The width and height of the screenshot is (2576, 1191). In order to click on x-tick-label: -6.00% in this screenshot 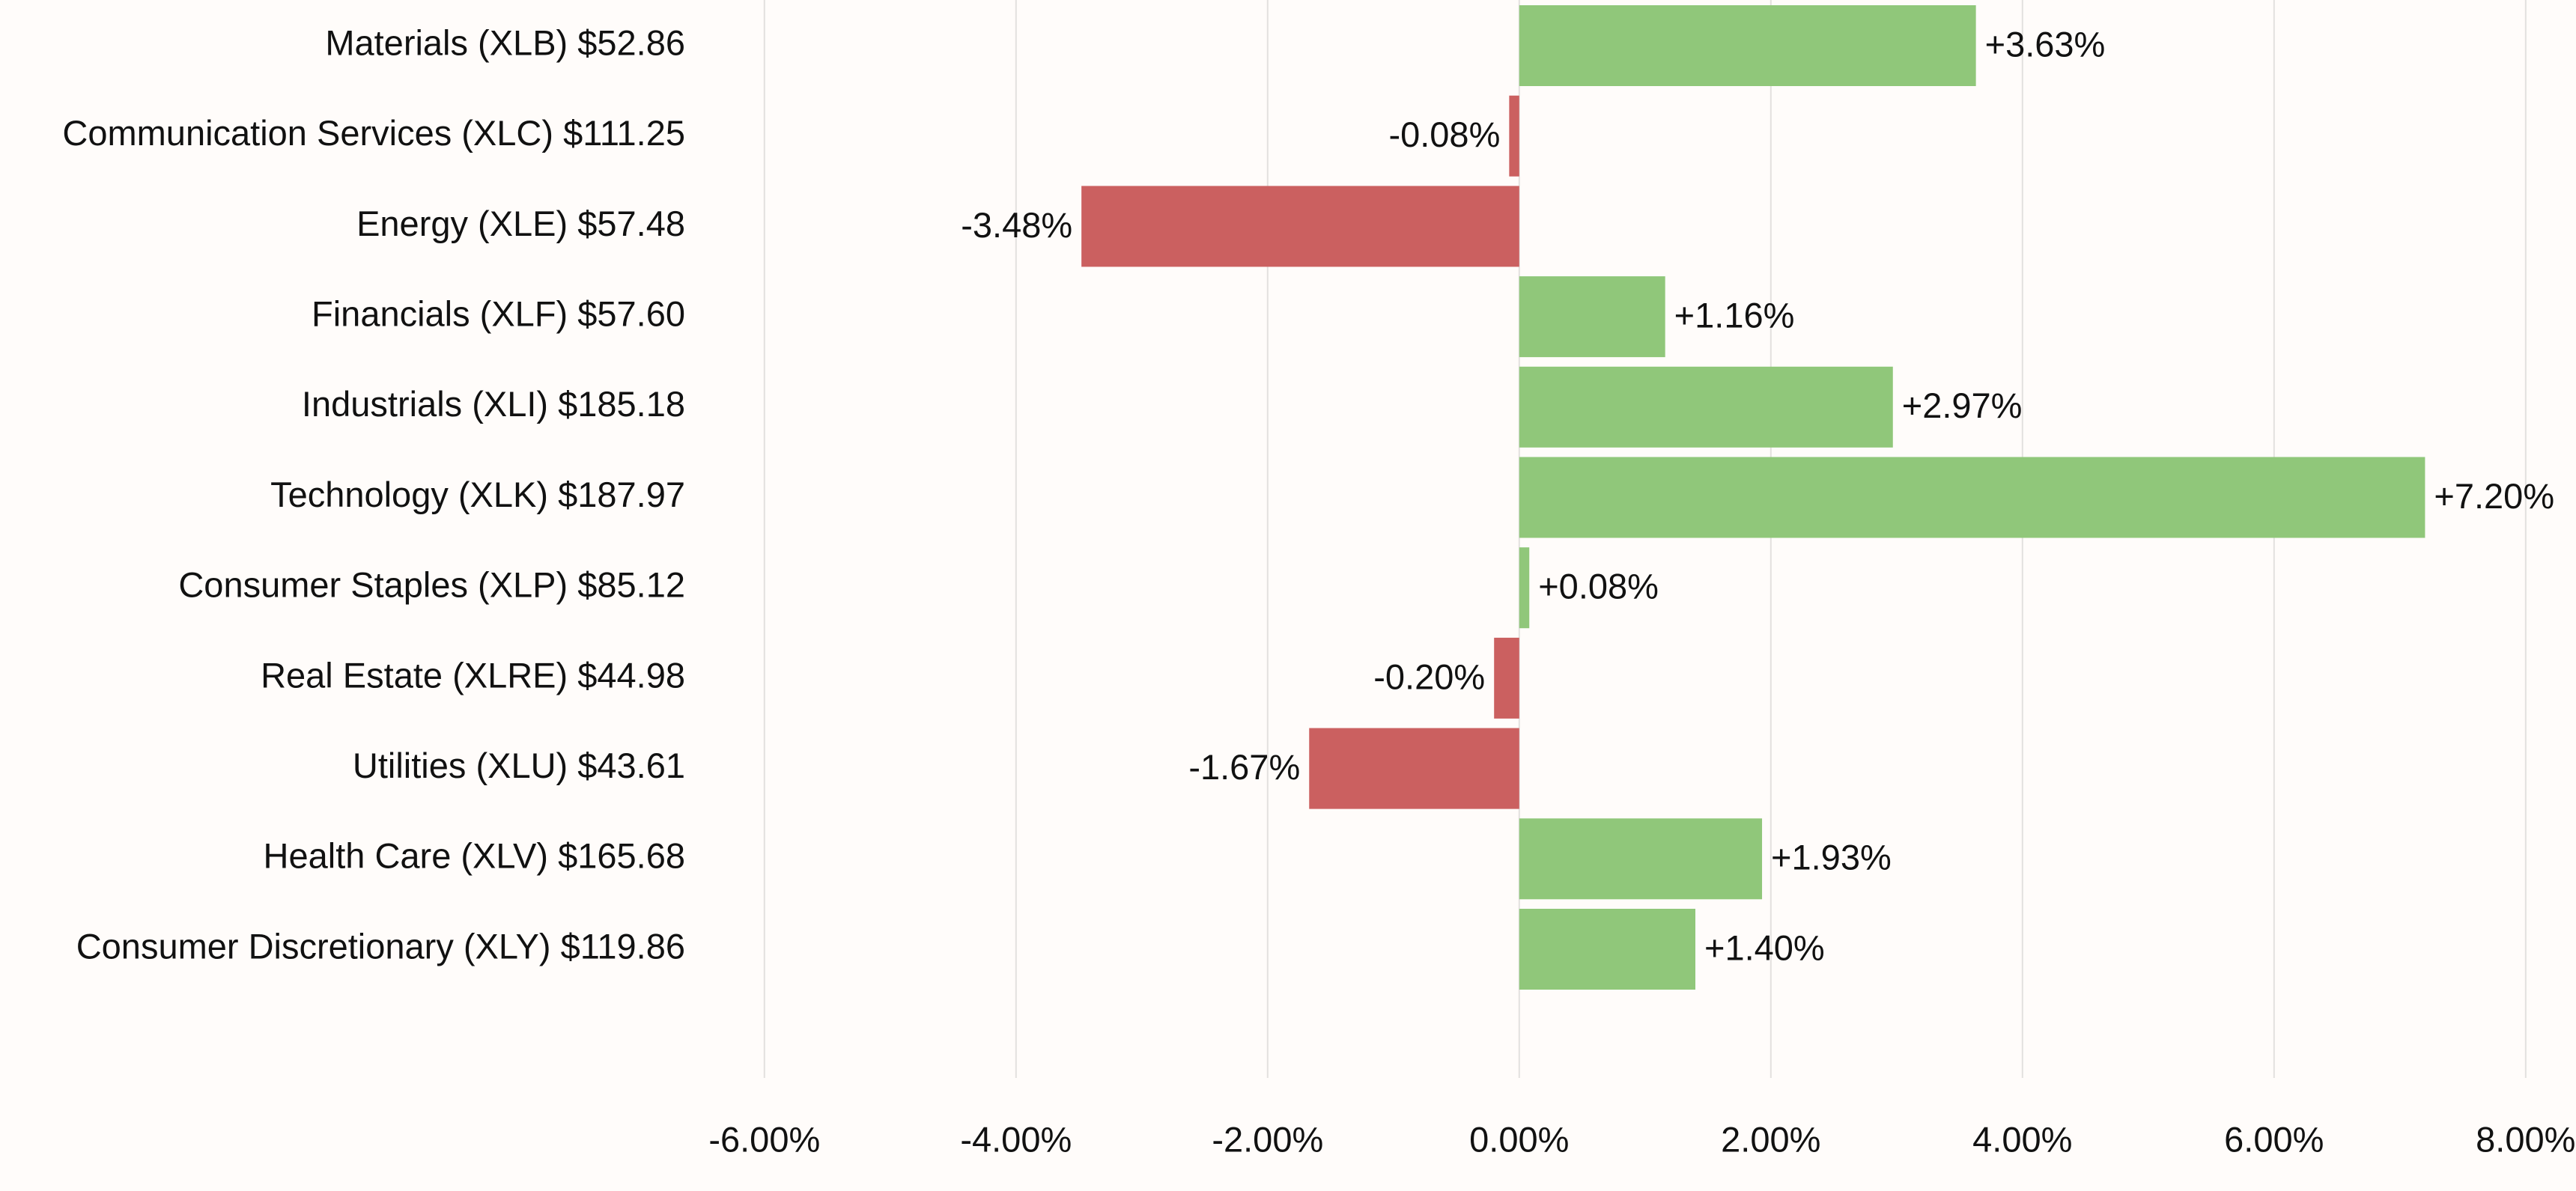, I will do `click(764, 1139)`.